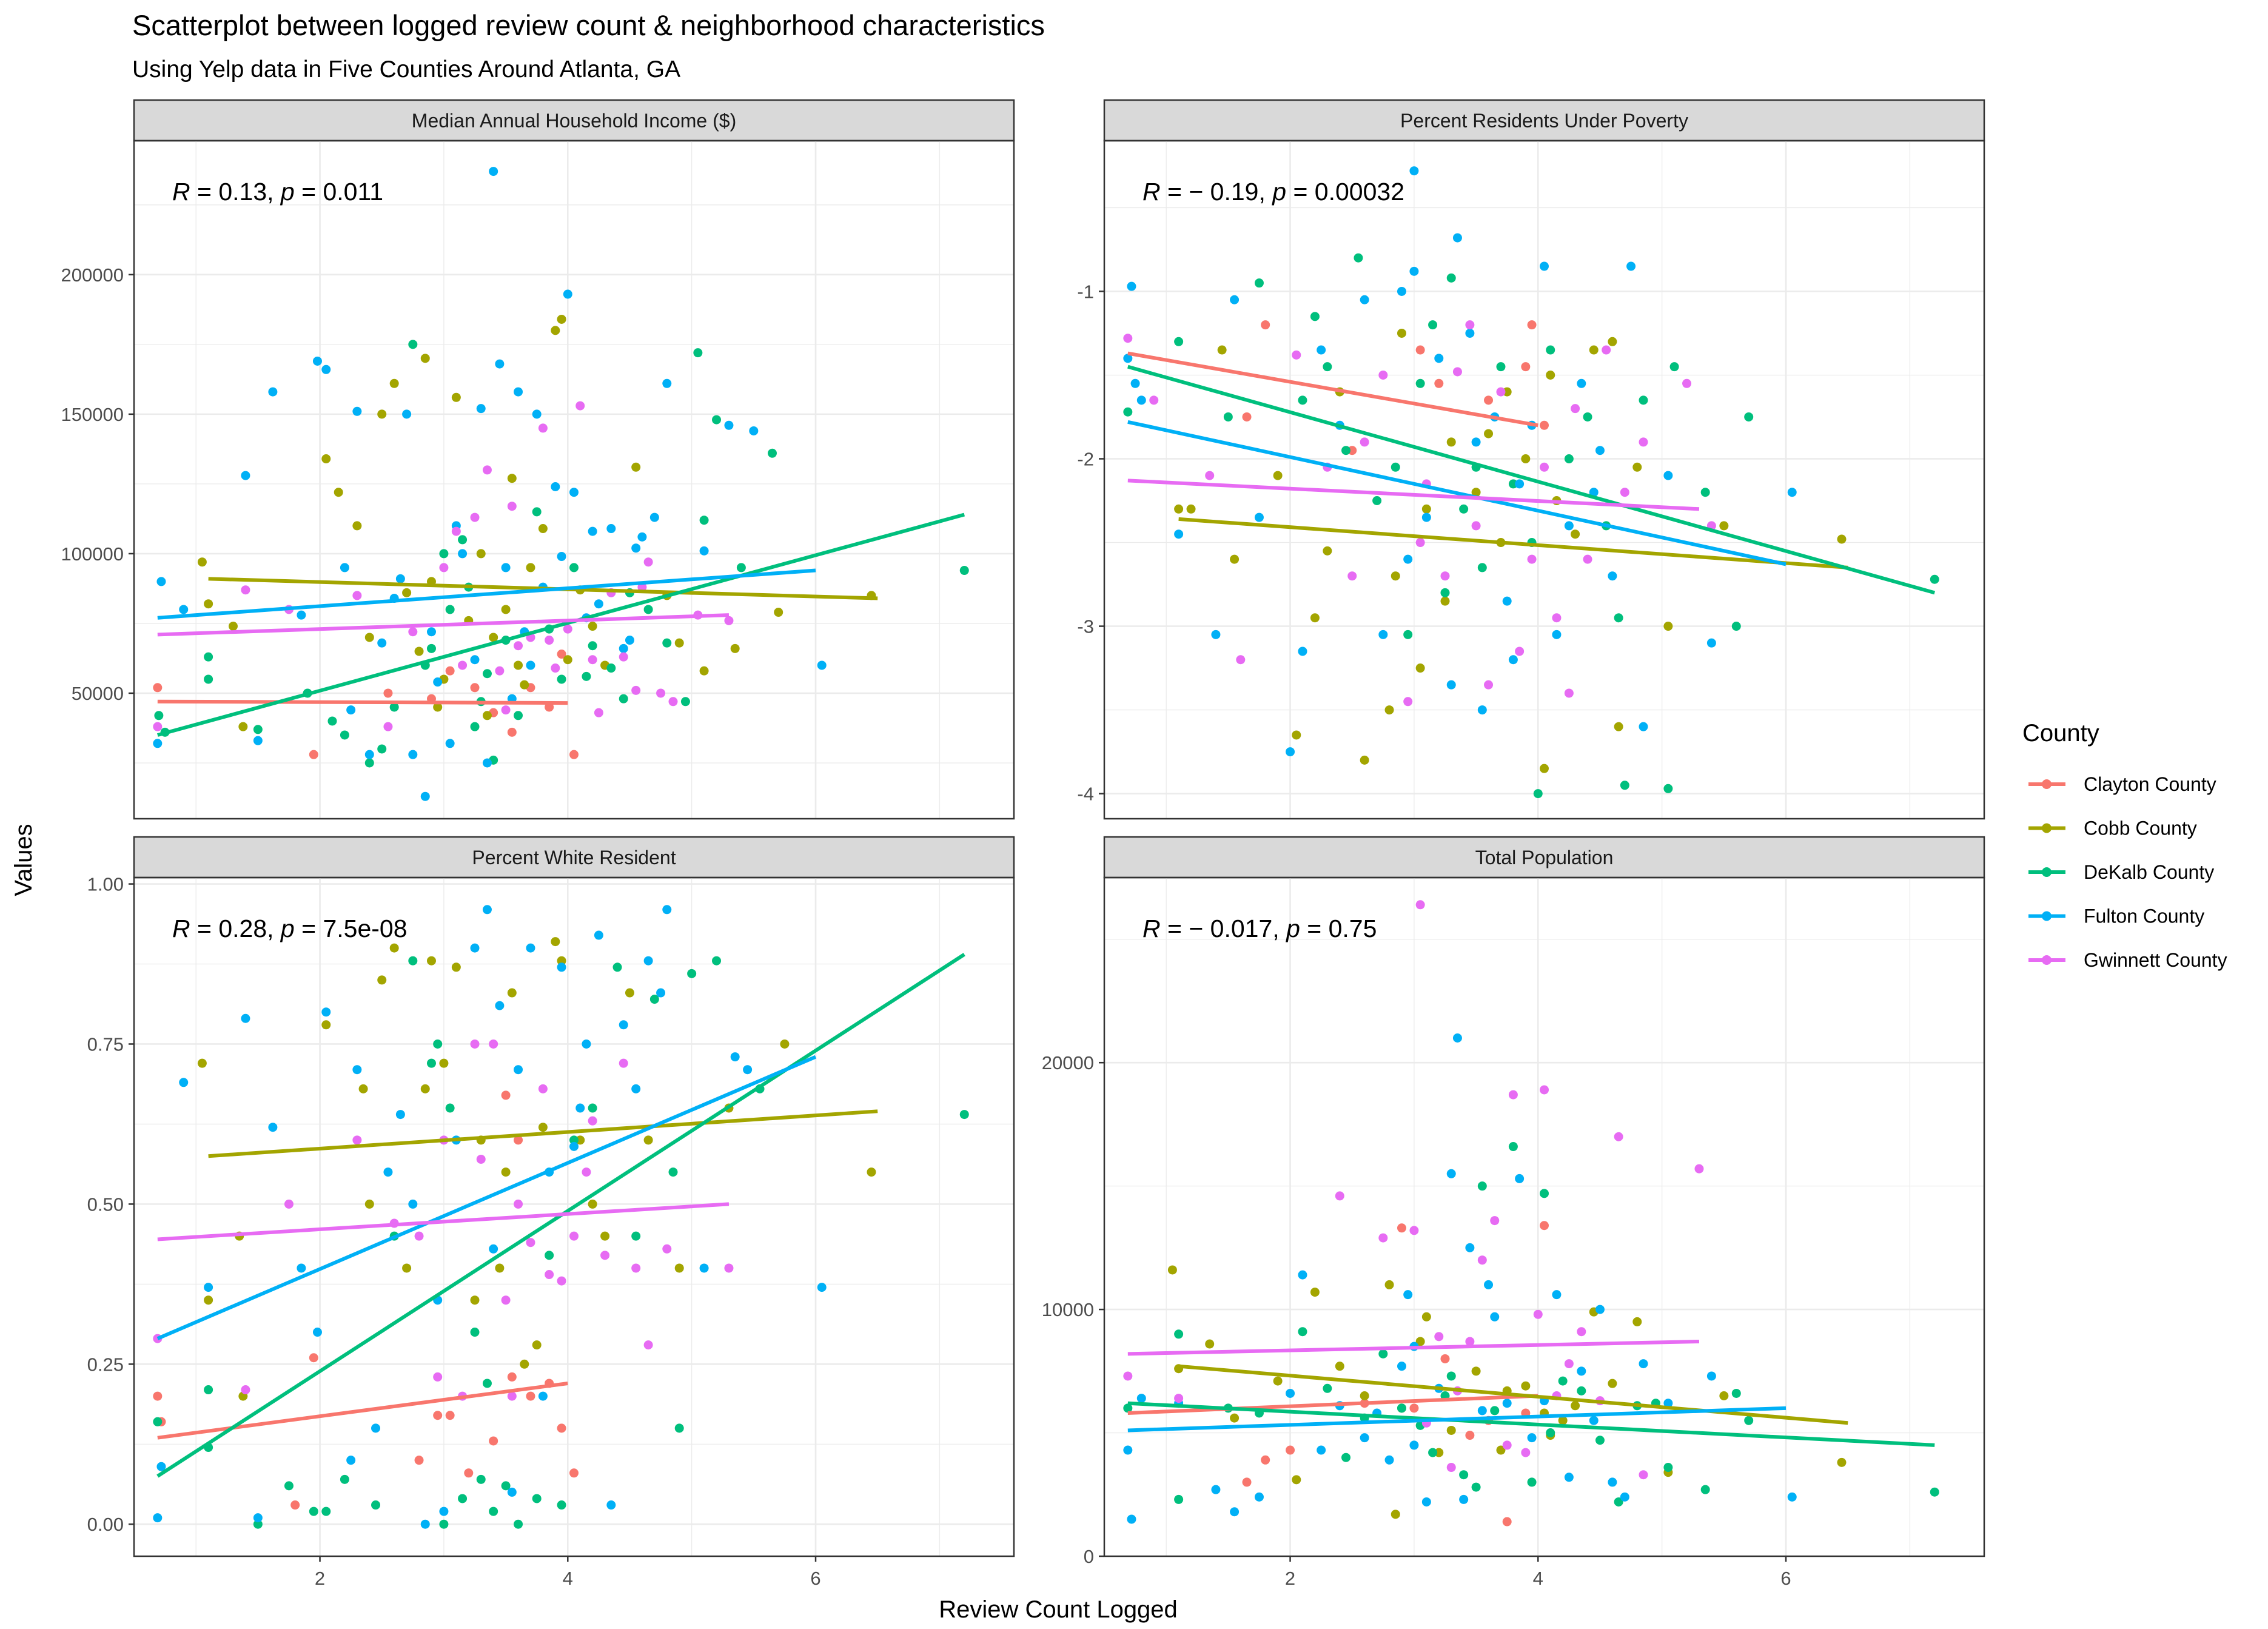 This screenshot has width=2268, height=1629. I want to click on x-tick-label: 2, so click(1290, 1578).